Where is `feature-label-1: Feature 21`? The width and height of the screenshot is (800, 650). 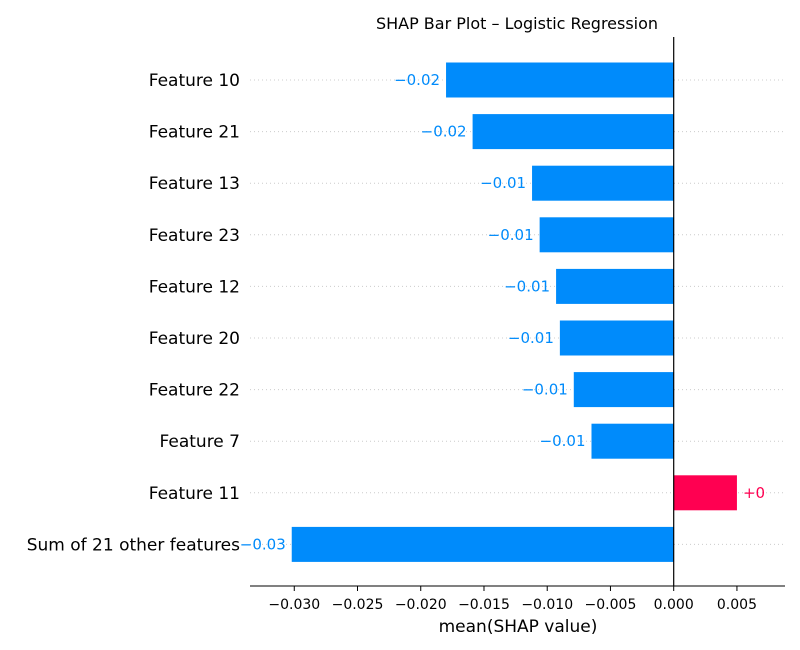 feature-label-1: Feature 21 is located at coordinates (194, 133).